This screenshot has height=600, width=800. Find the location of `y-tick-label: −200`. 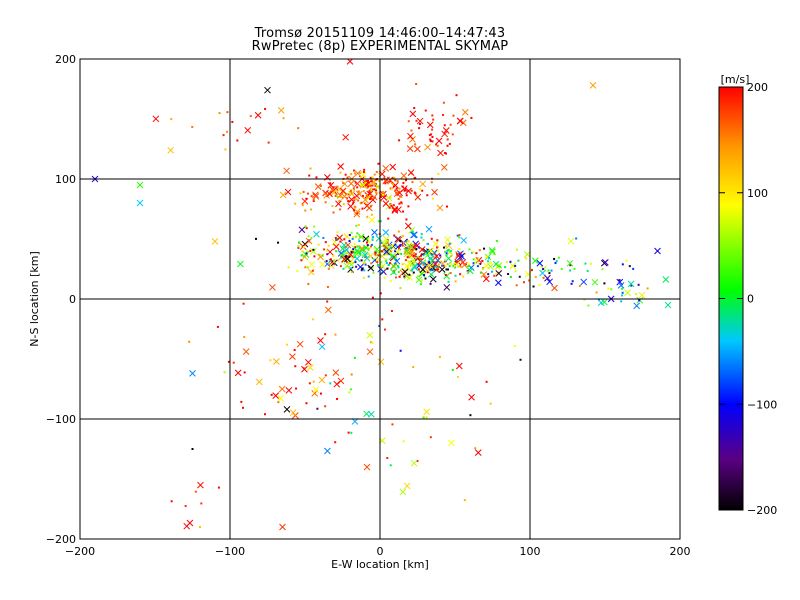

y-tick-label: −200 is located at coordinates (61, 539).